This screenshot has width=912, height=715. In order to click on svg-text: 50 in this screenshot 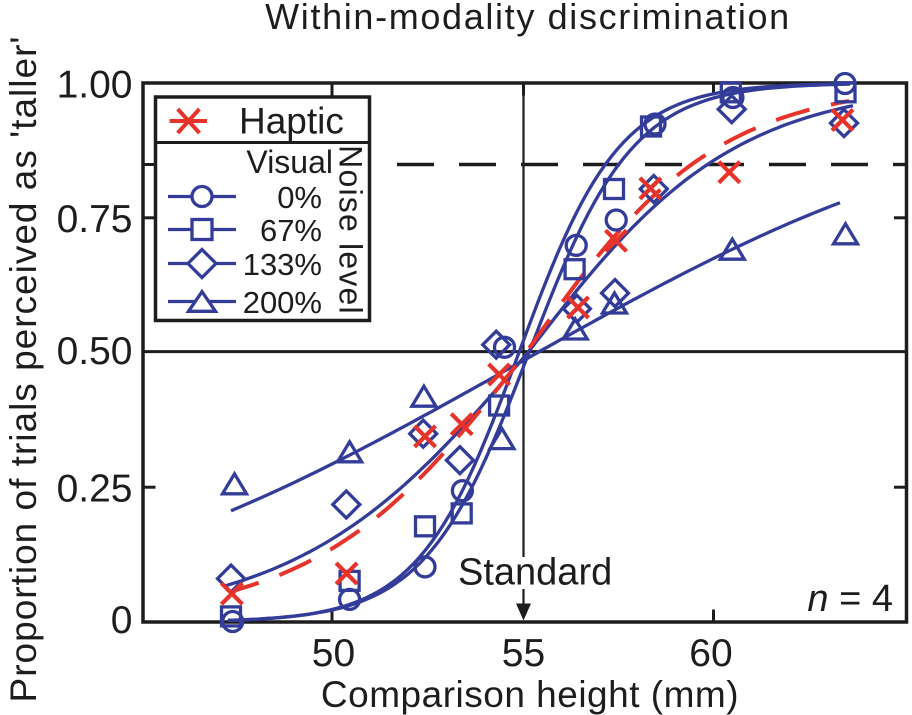, I will do `click(333, 653)`.